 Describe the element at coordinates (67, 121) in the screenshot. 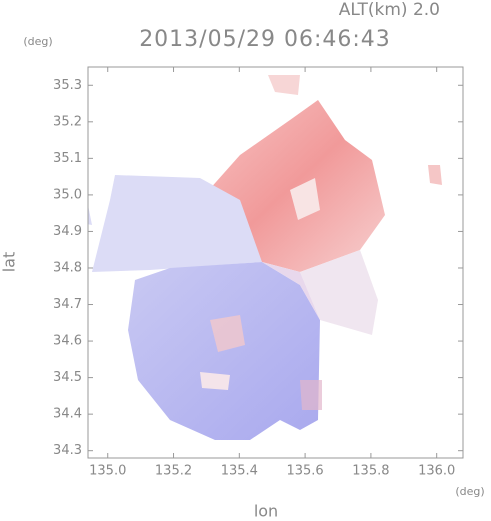

I see `y-tick-label: 35.2` at that location.